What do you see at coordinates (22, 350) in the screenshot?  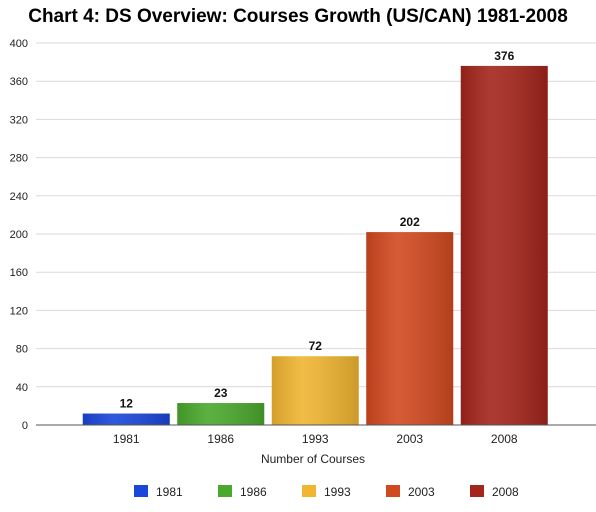 I see `y-tick-label: 80` at bounding box center [22, 350].